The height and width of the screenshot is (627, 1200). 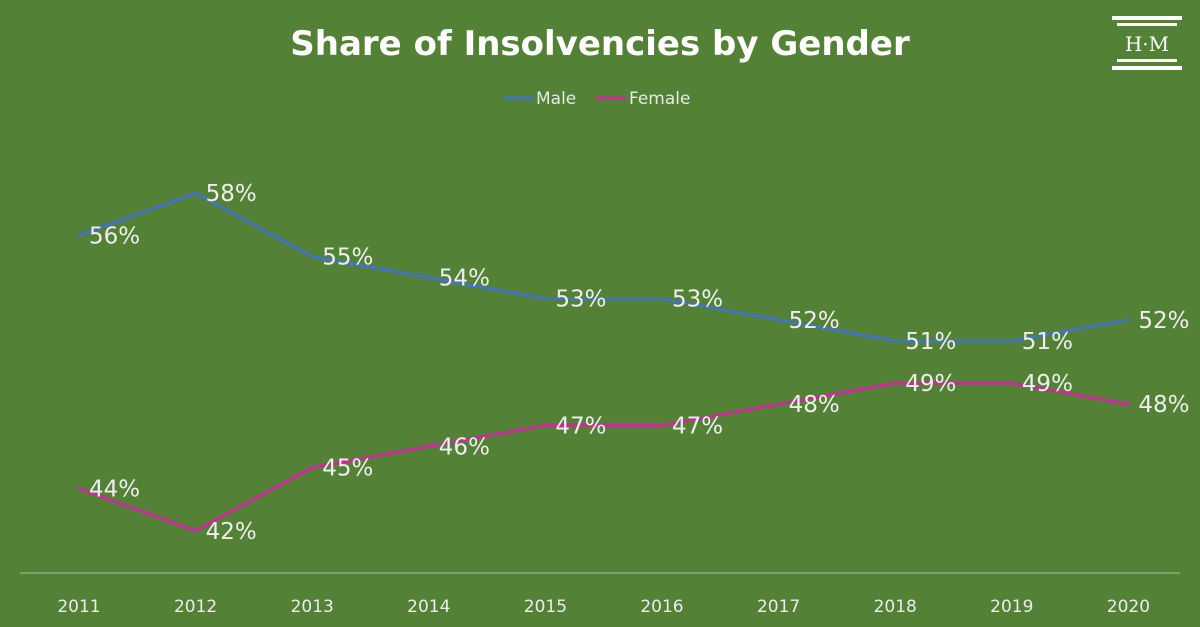 I want to click on x-tick-label: 2016, so click(x=661, y=607).